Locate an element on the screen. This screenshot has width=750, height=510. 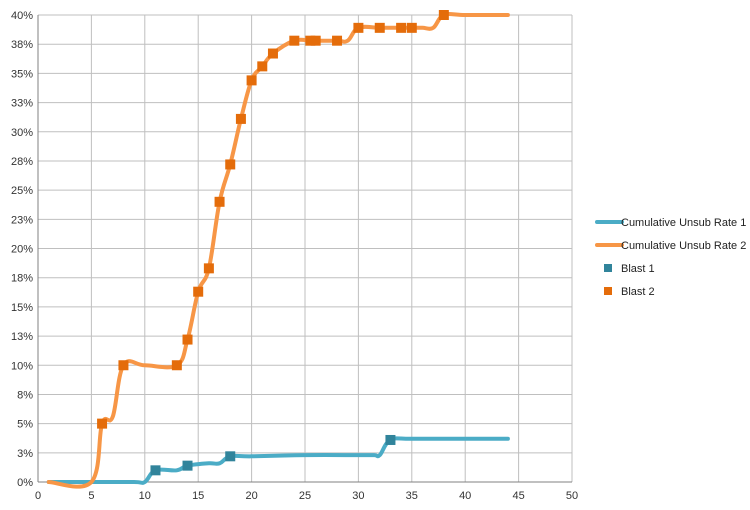
legend-label: Cumulative Unsub Rate 2 is located at coordinates (683, 246).